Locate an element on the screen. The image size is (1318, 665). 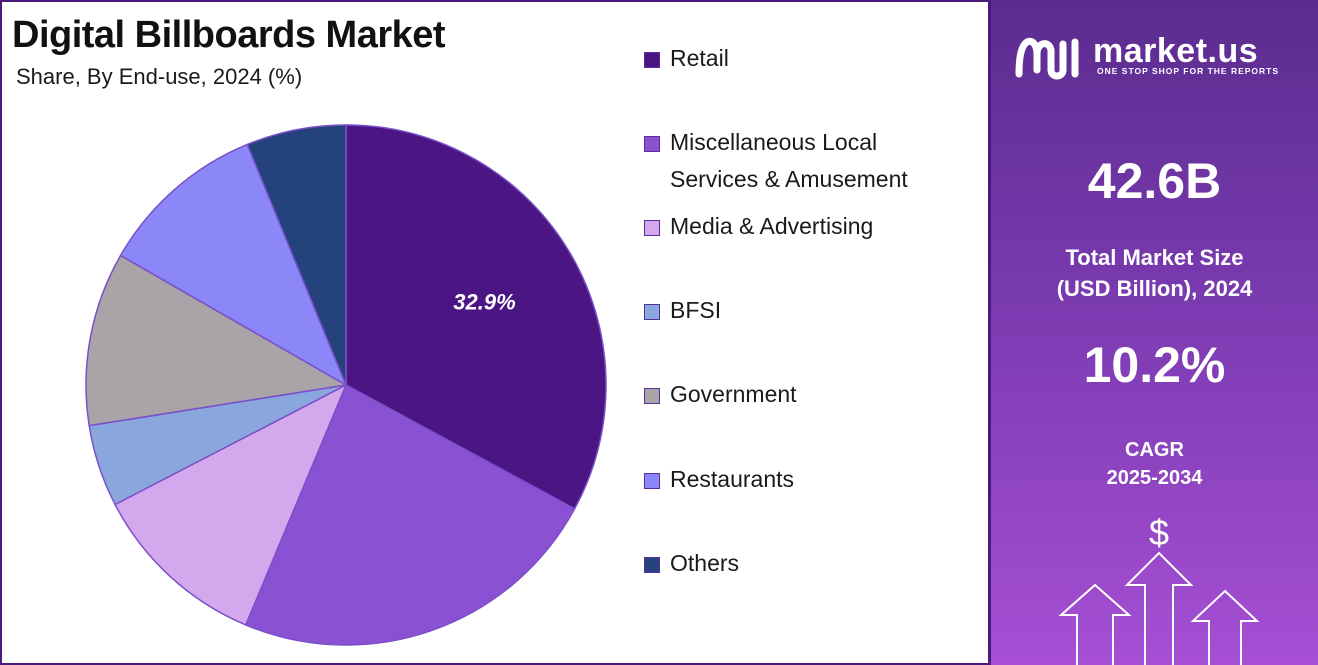
cagr-label-line1: CAGR is located at coordinates (1154, 450).